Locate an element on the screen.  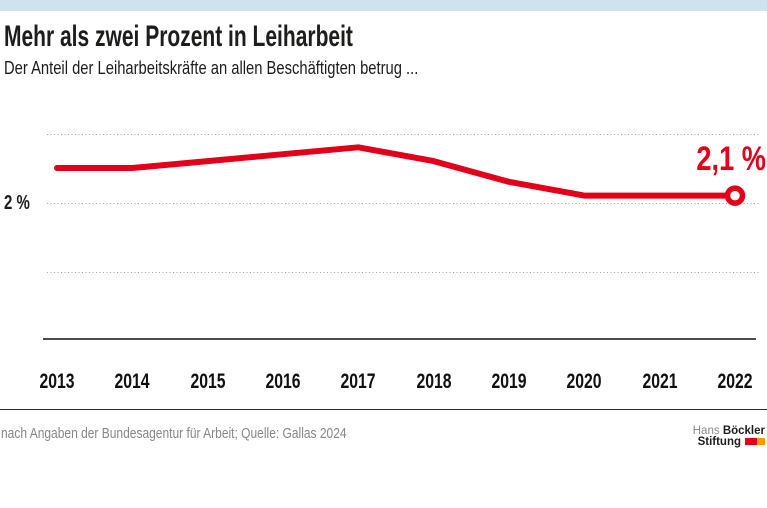
logo-line2: Stiftung is located at coordinates (729, 441).